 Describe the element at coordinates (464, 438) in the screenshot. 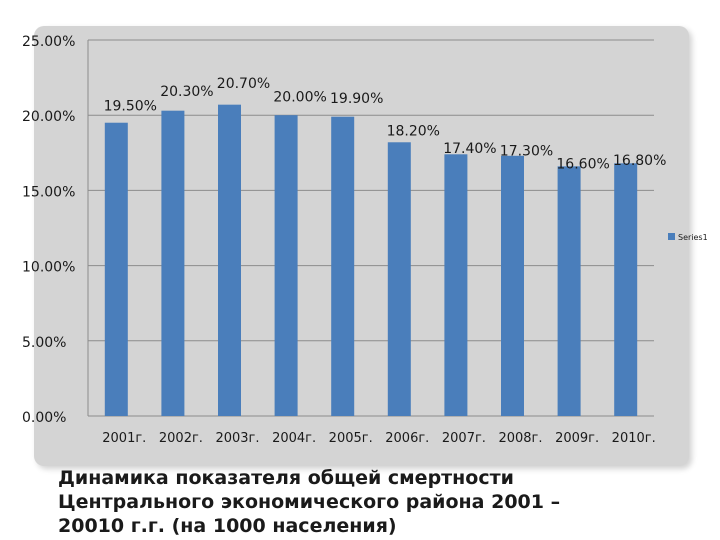

I see `x-tick-label: 2007г.` at that location.